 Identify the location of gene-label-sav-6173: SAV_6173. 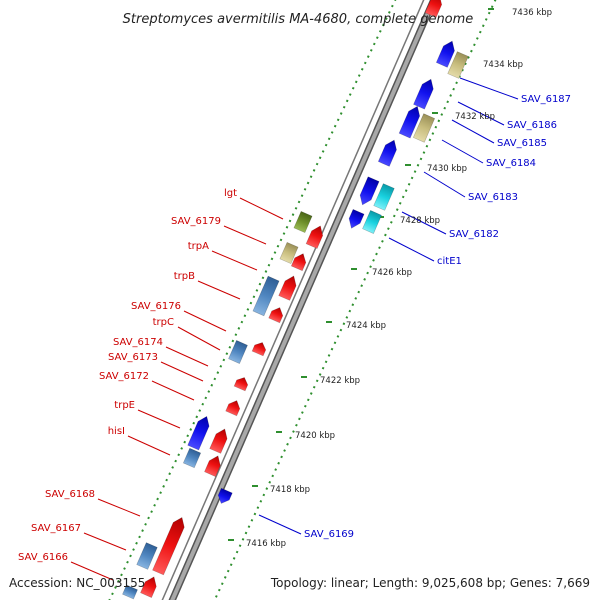
(133, 357).